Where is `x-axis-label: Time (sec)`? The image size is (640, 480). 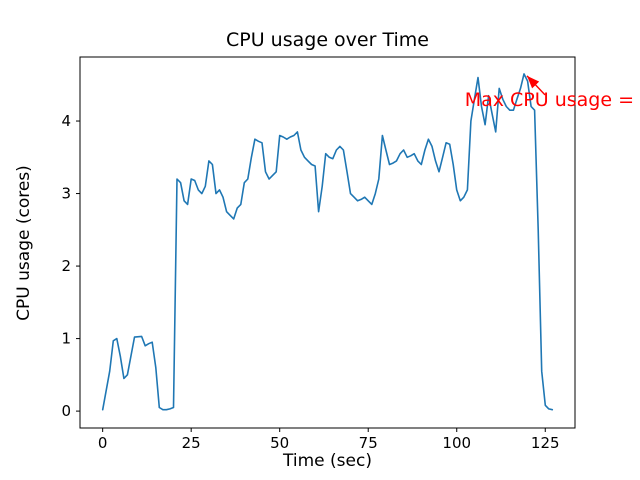 x-axis-label: Time (sec) is located at coordinates (327, 461).